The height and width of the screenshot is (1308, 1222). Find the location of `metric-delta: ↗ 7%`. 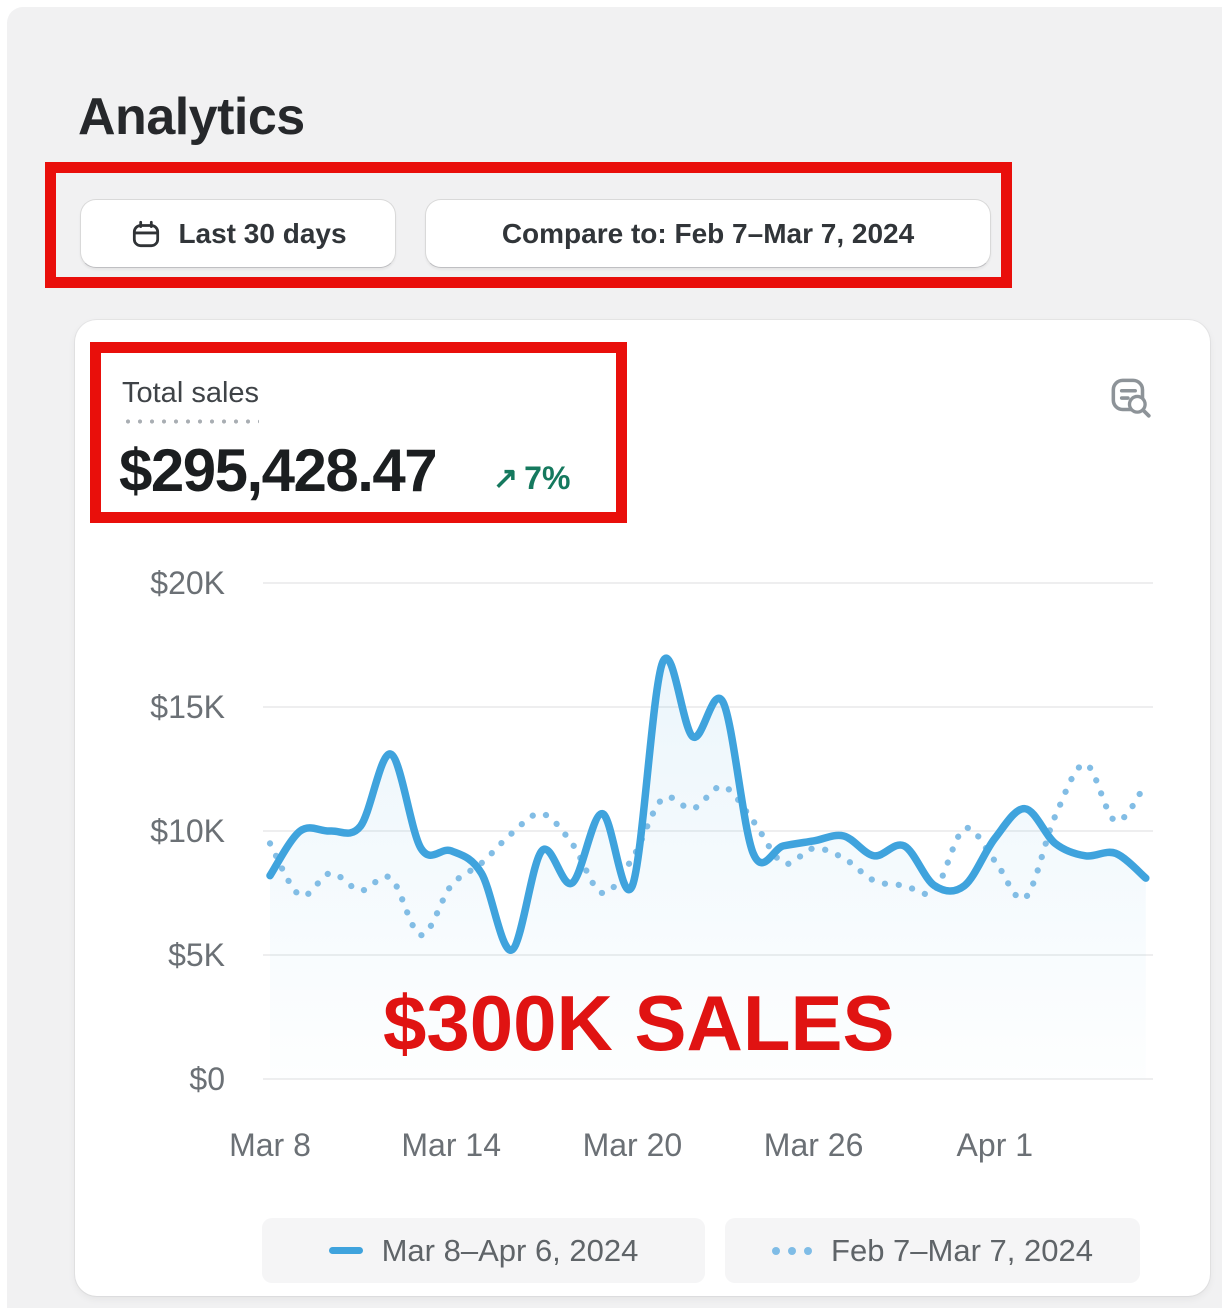

metric-delta: ↗ 7% is located at coordinates (531, 478).